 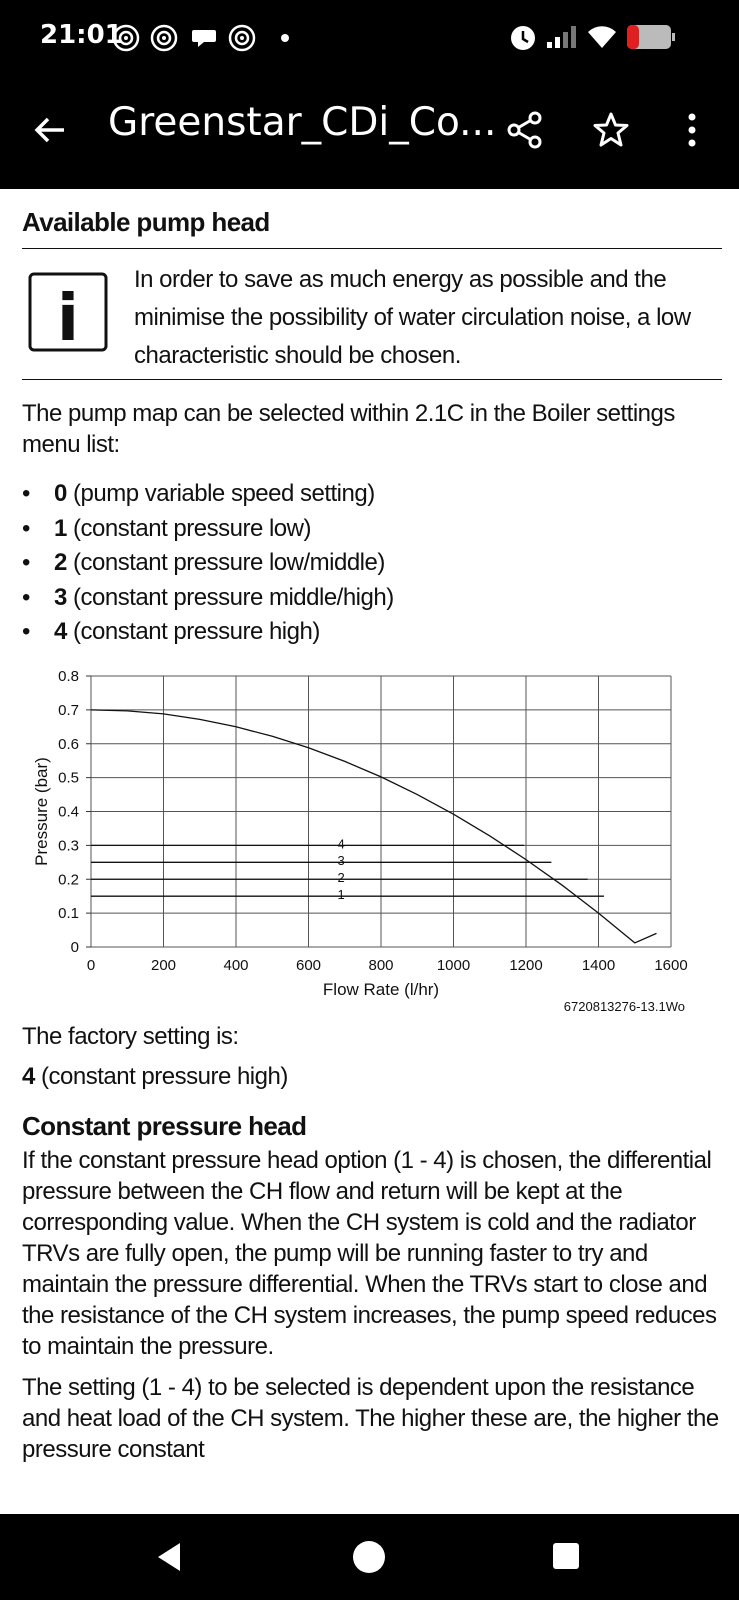 I want to click on x-tick-label: 1600, so click(x=670, y=965).